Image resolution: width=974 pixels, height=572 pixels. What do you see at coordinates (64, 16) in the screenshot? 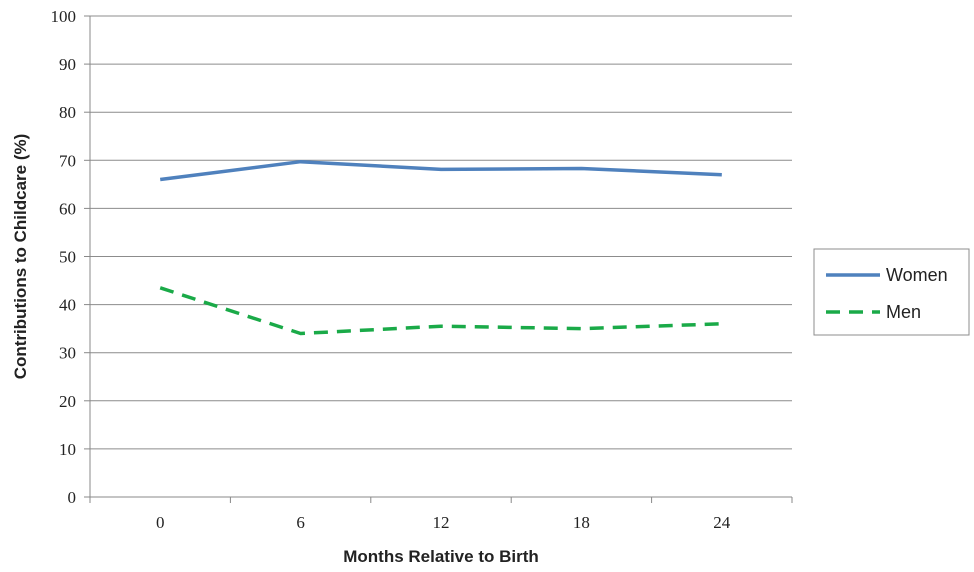
I see `y-tick-label: 100` at bounding box center [64, 16].